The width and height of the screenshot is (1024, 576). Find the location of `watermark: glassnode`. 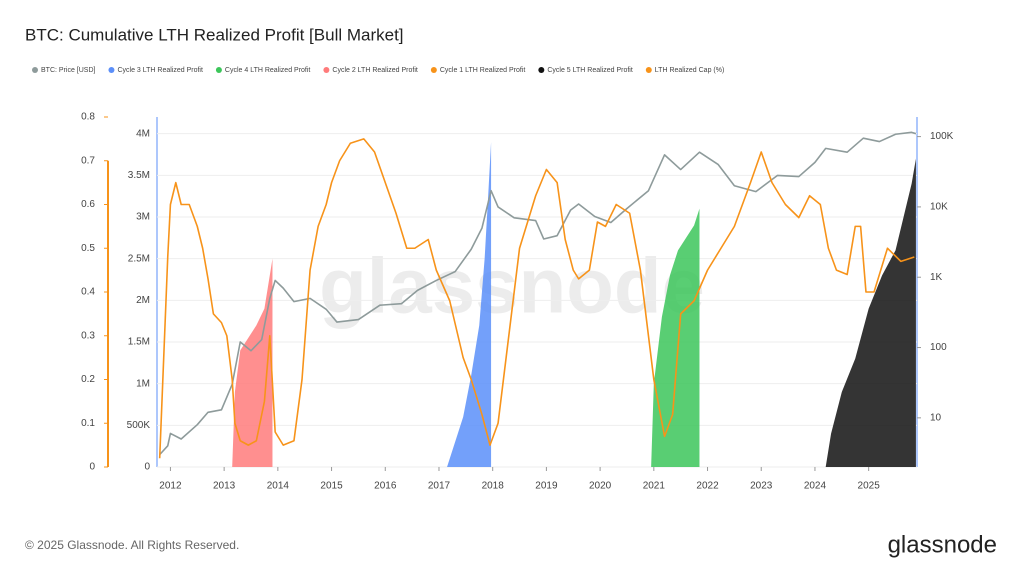

watermark: glassnode is located at coordinates (512, 286).